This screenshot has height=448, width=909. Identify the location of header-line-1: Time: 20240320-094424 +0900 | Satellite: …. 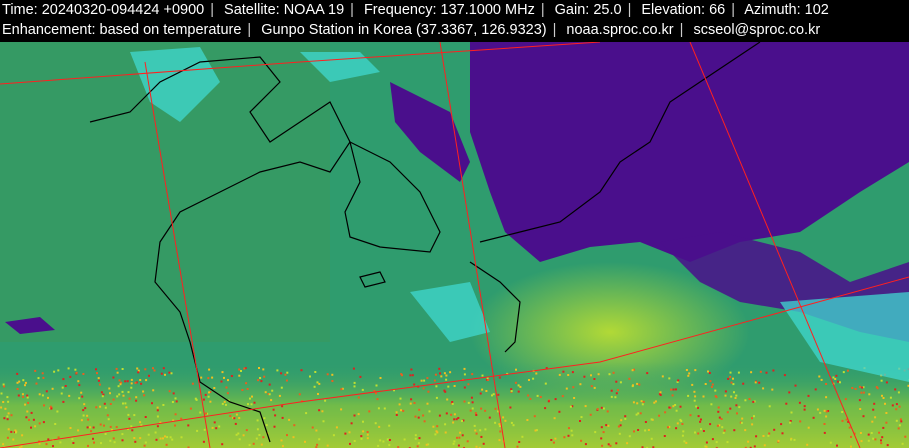
(415, 10).